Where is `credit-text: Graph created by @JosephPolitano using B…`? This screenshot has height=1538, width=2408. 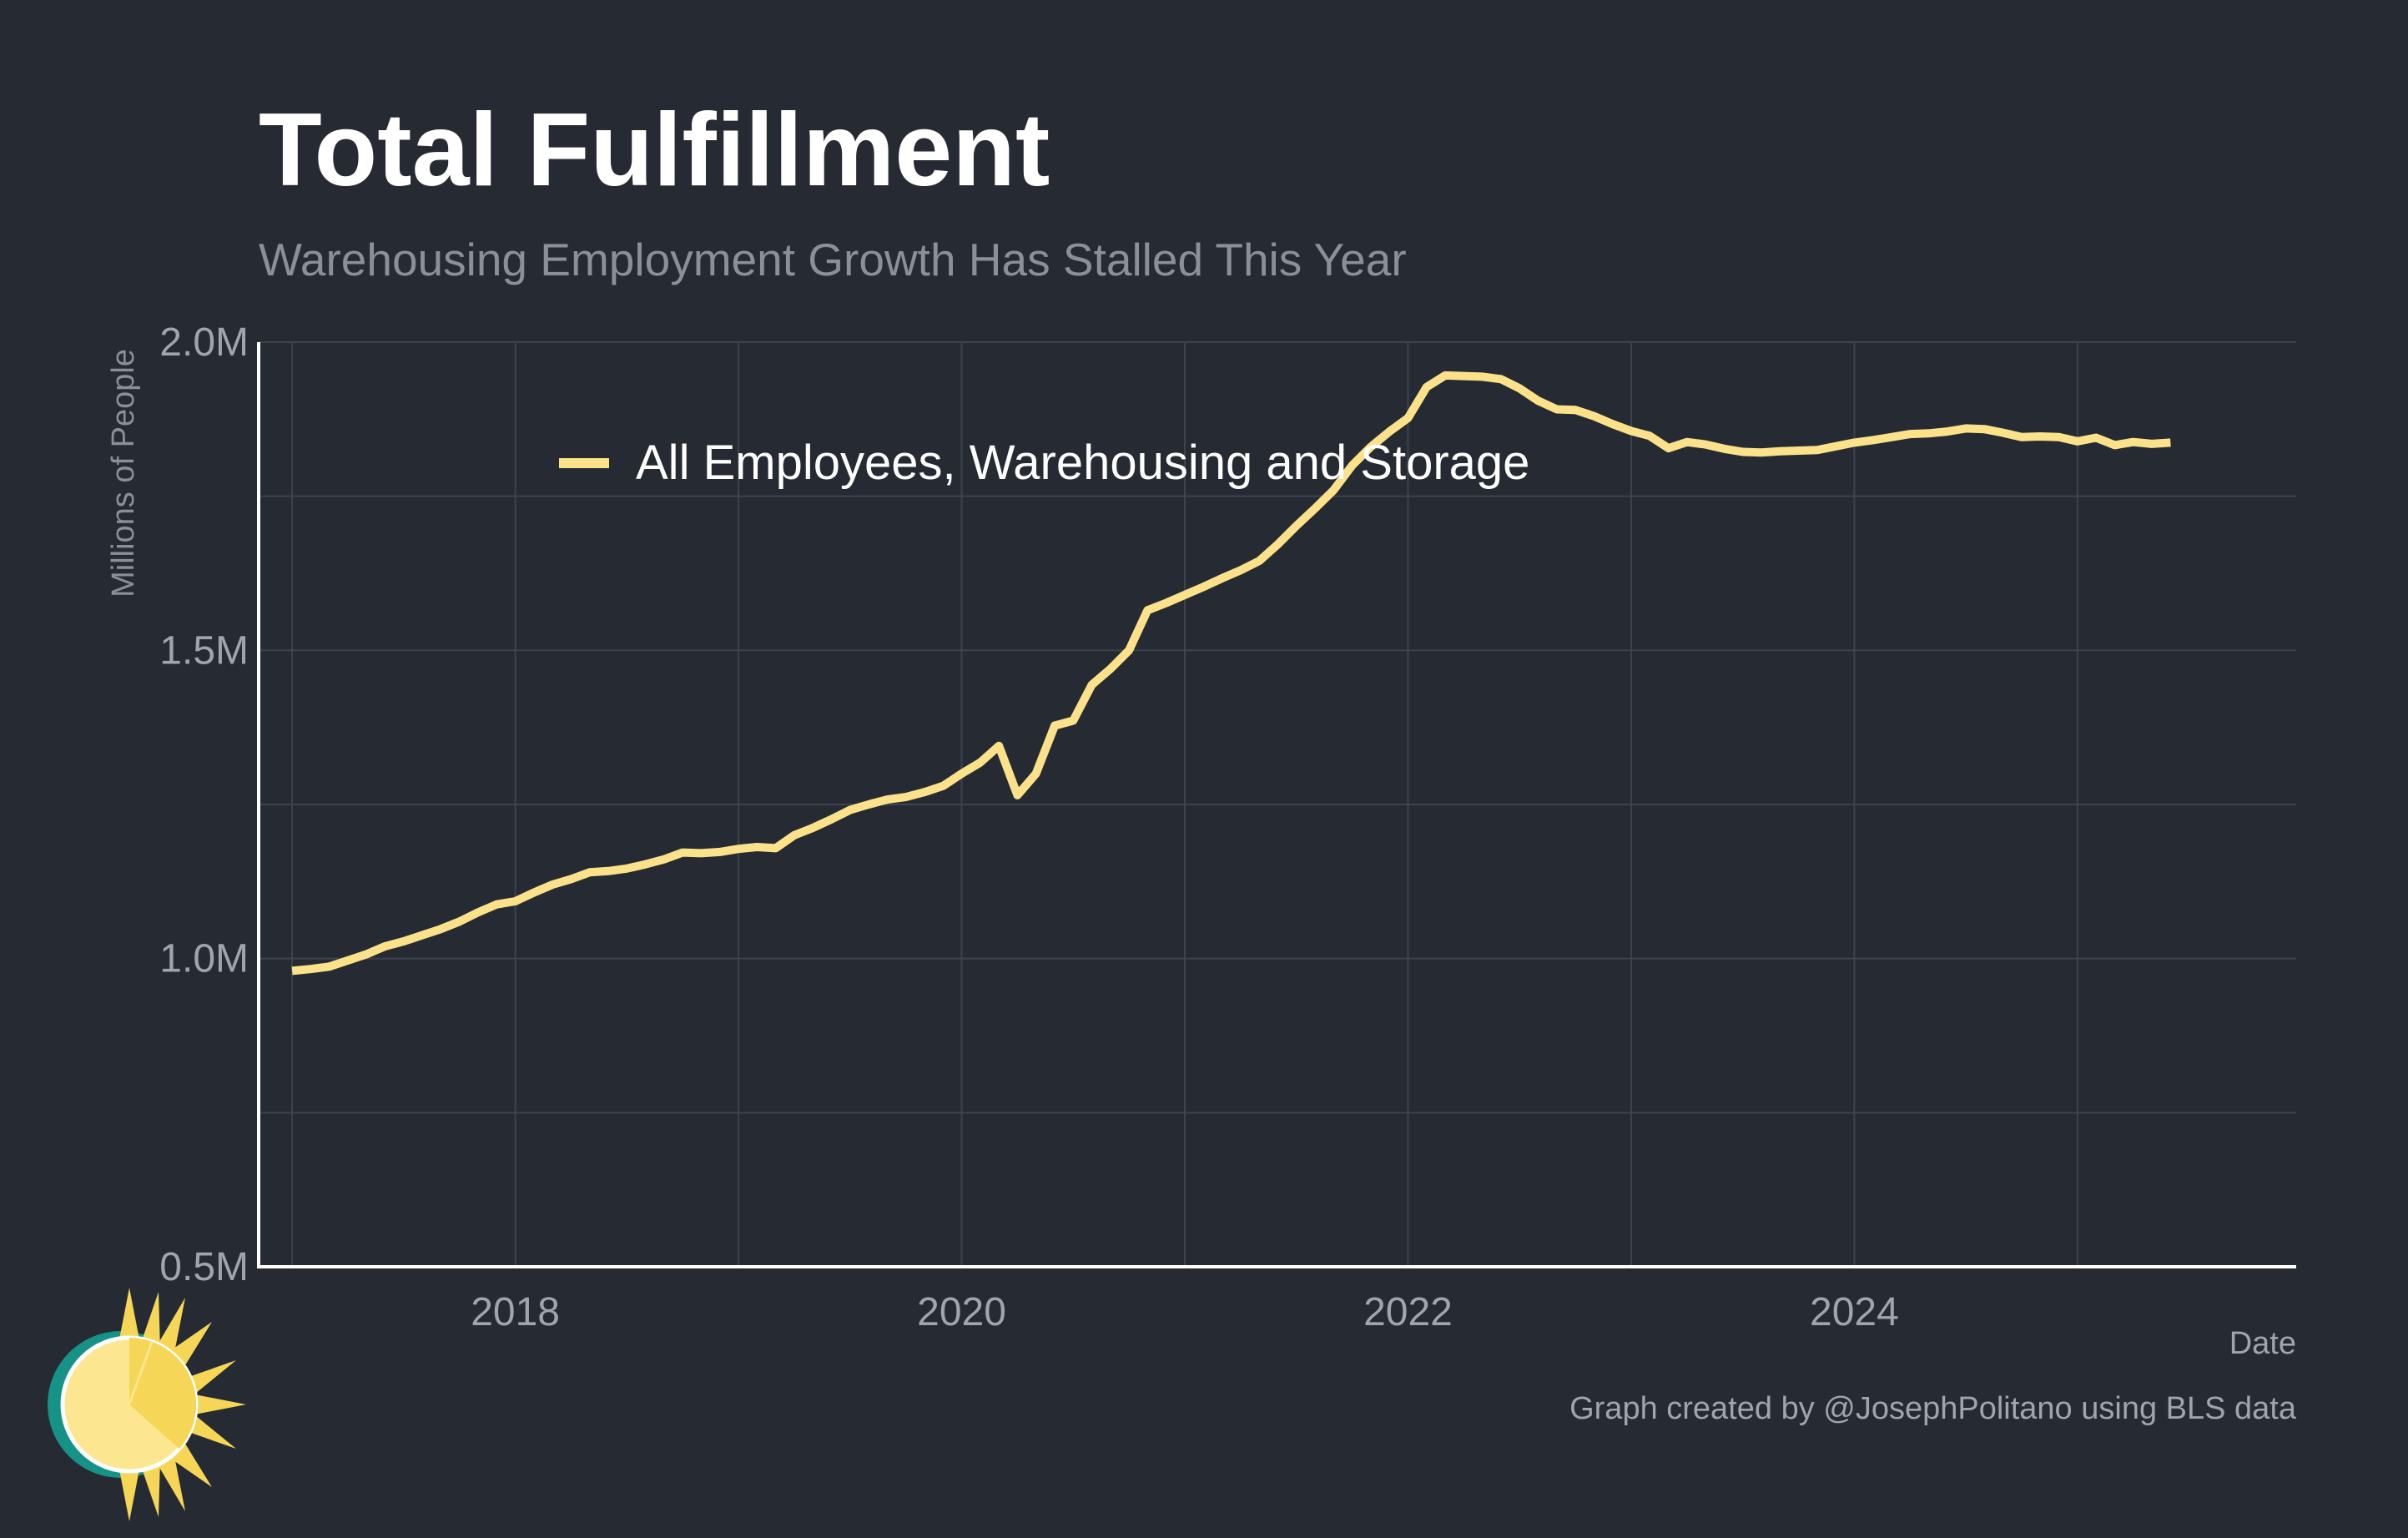
credit-text: Graph created by @JosephPolitano using B… is located at coordinates (1933, 1408).